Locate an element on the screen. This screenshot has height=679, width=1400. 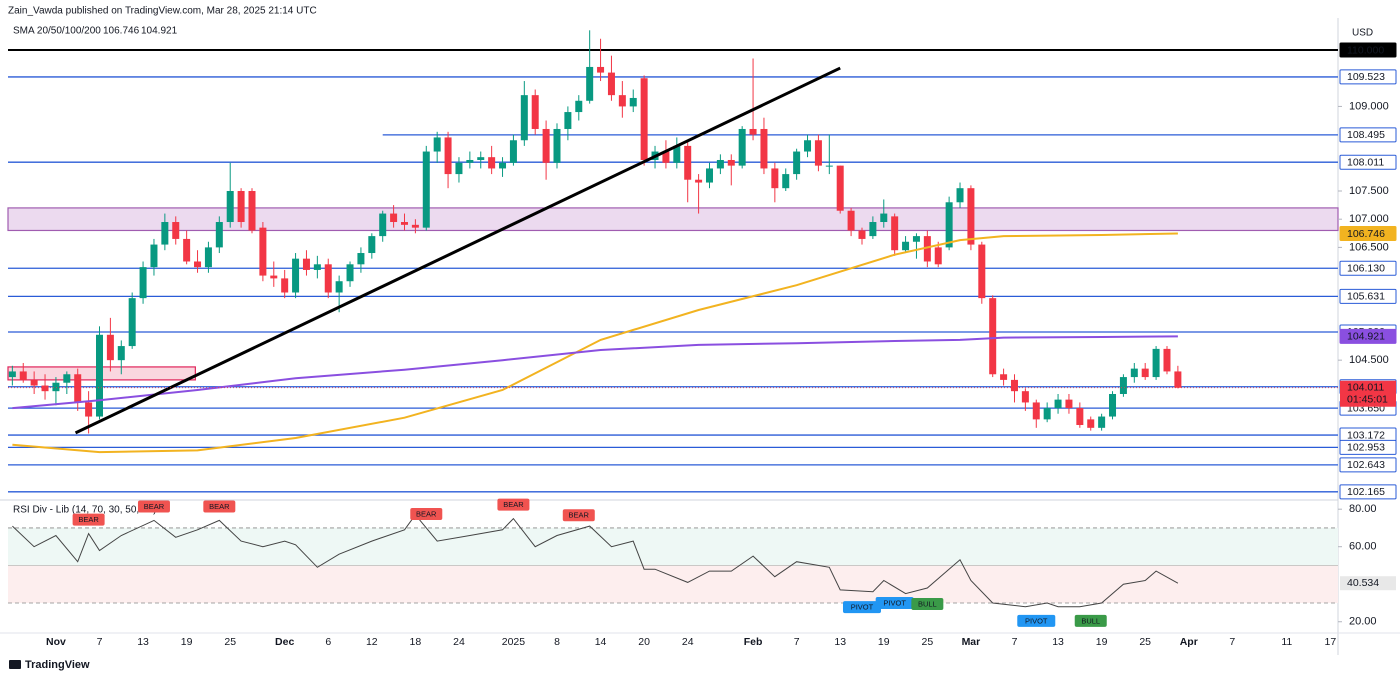
rsi-band-upper is located at coordinates (673, 546).